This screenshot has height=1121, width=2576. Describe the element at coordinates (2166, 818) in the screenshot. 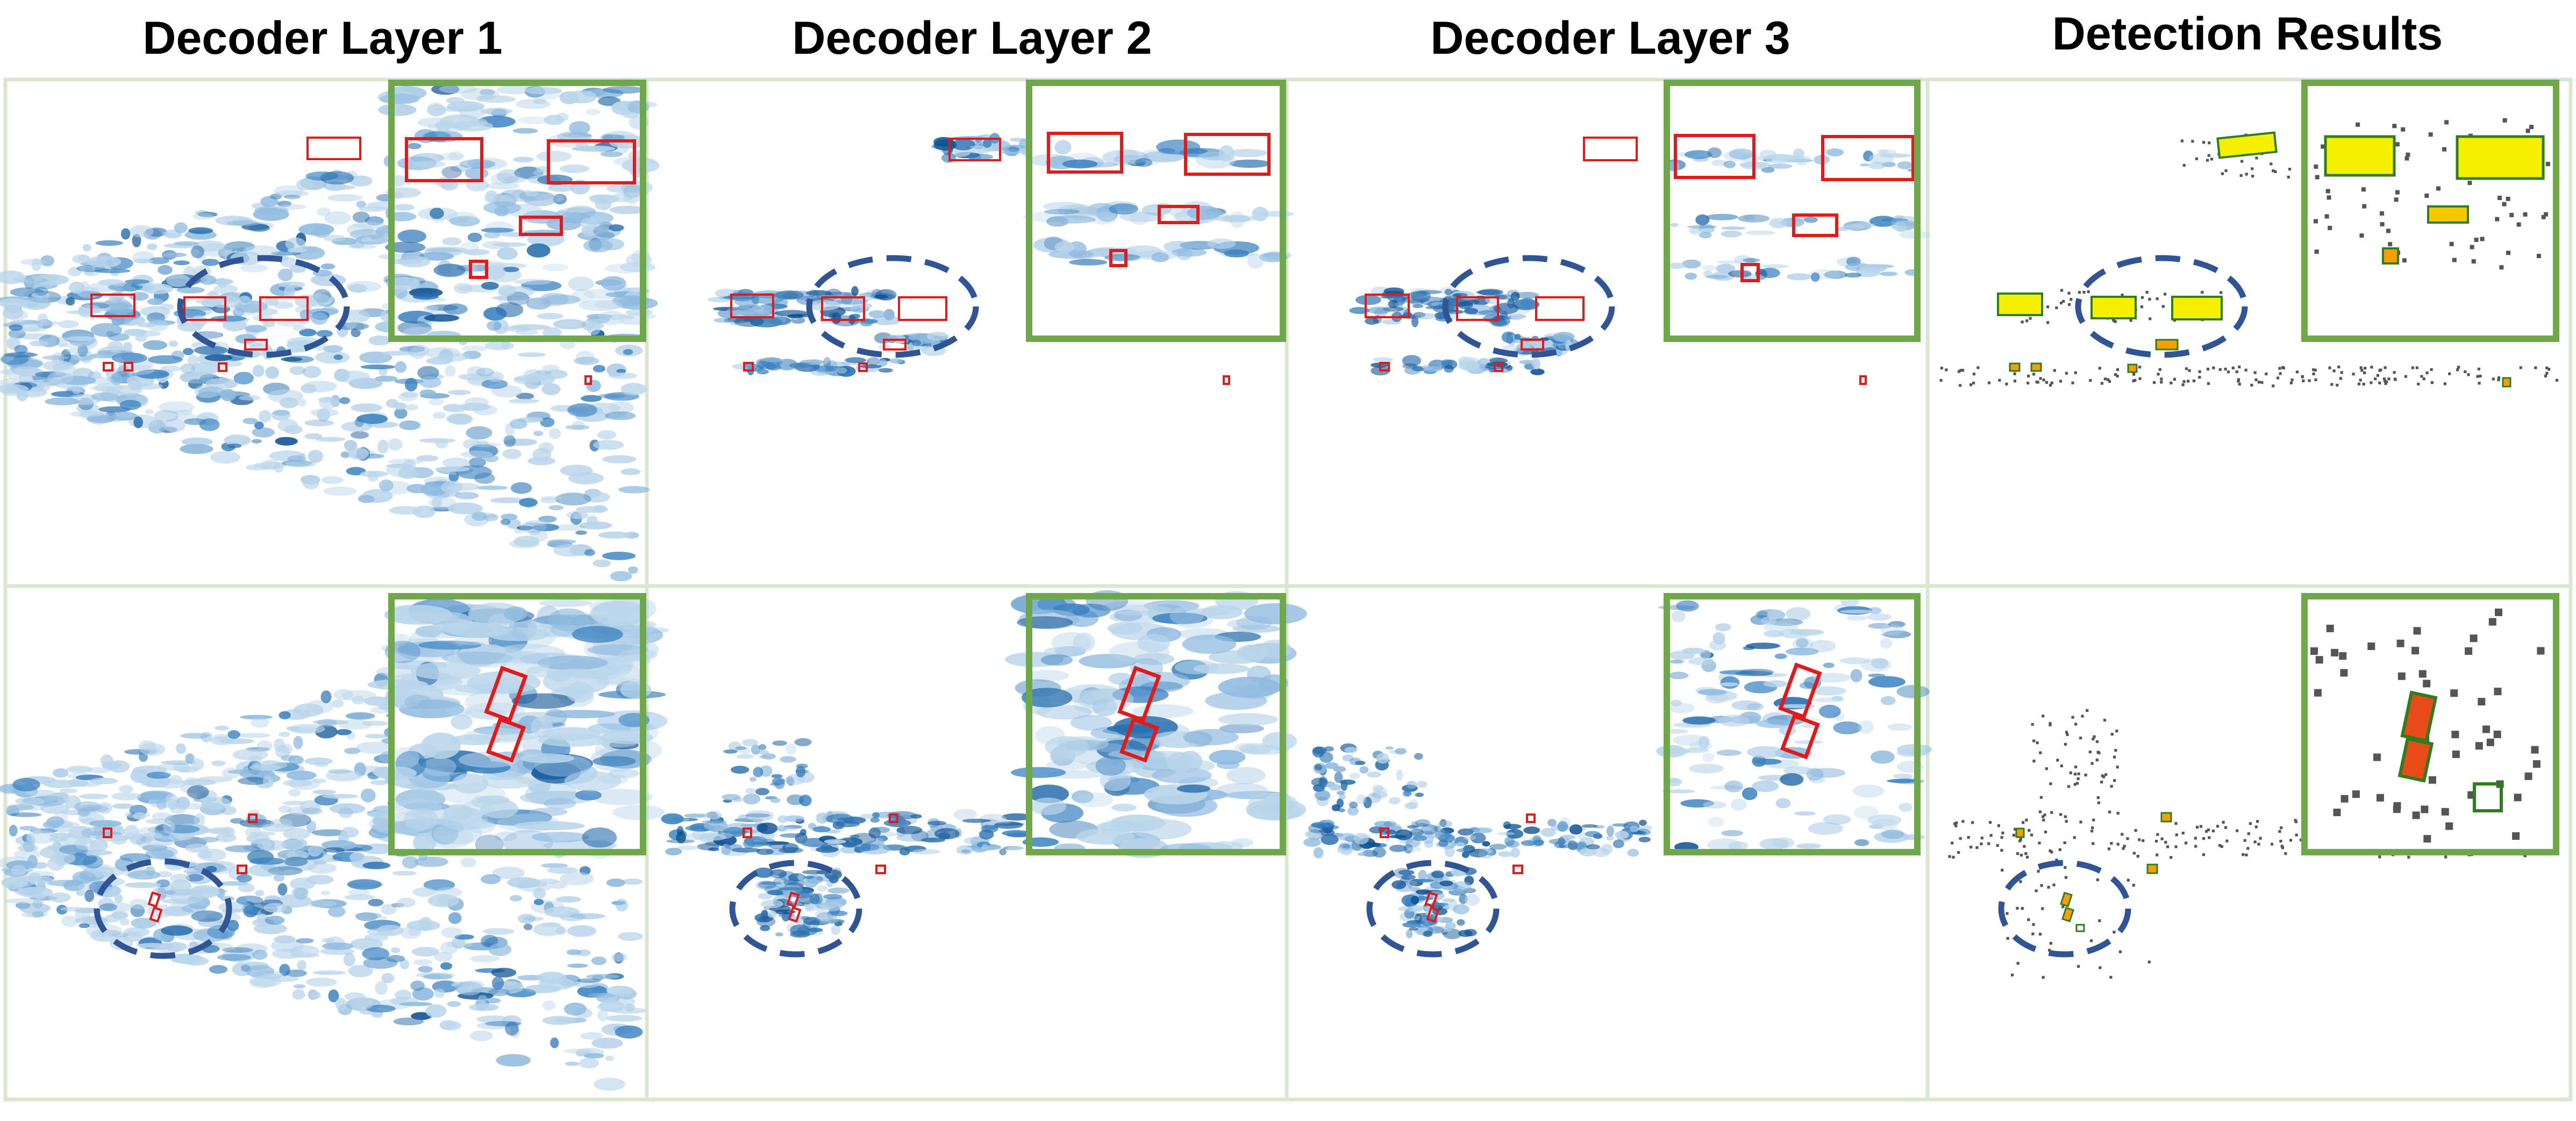

I see `detection-box` at that location.